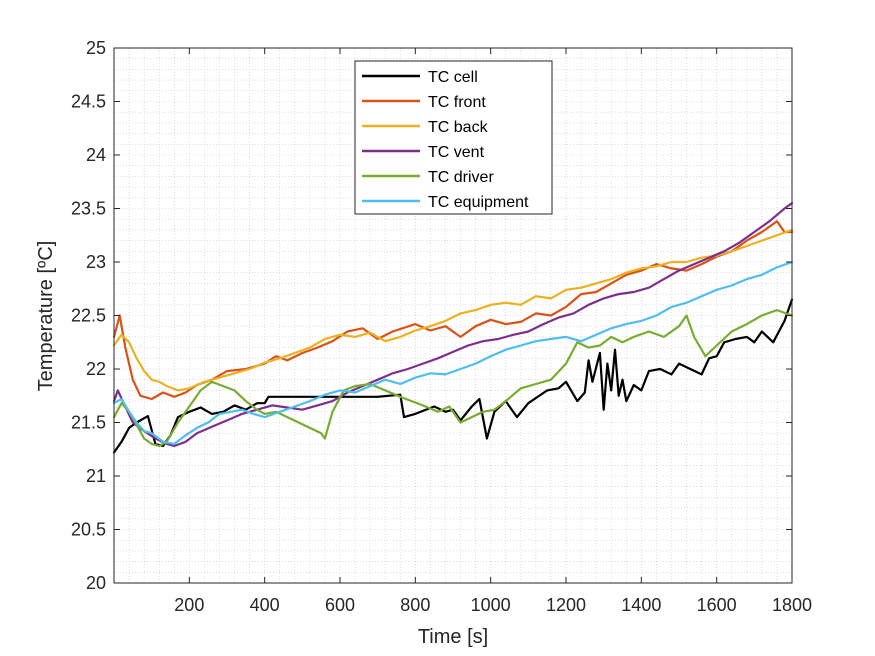 The height and width of the screenshot is (656, 875). What do you see at coordinates (453, 77) in the screenshot?
I see `legend-label: TC cell` at bounding box center [453, 77].